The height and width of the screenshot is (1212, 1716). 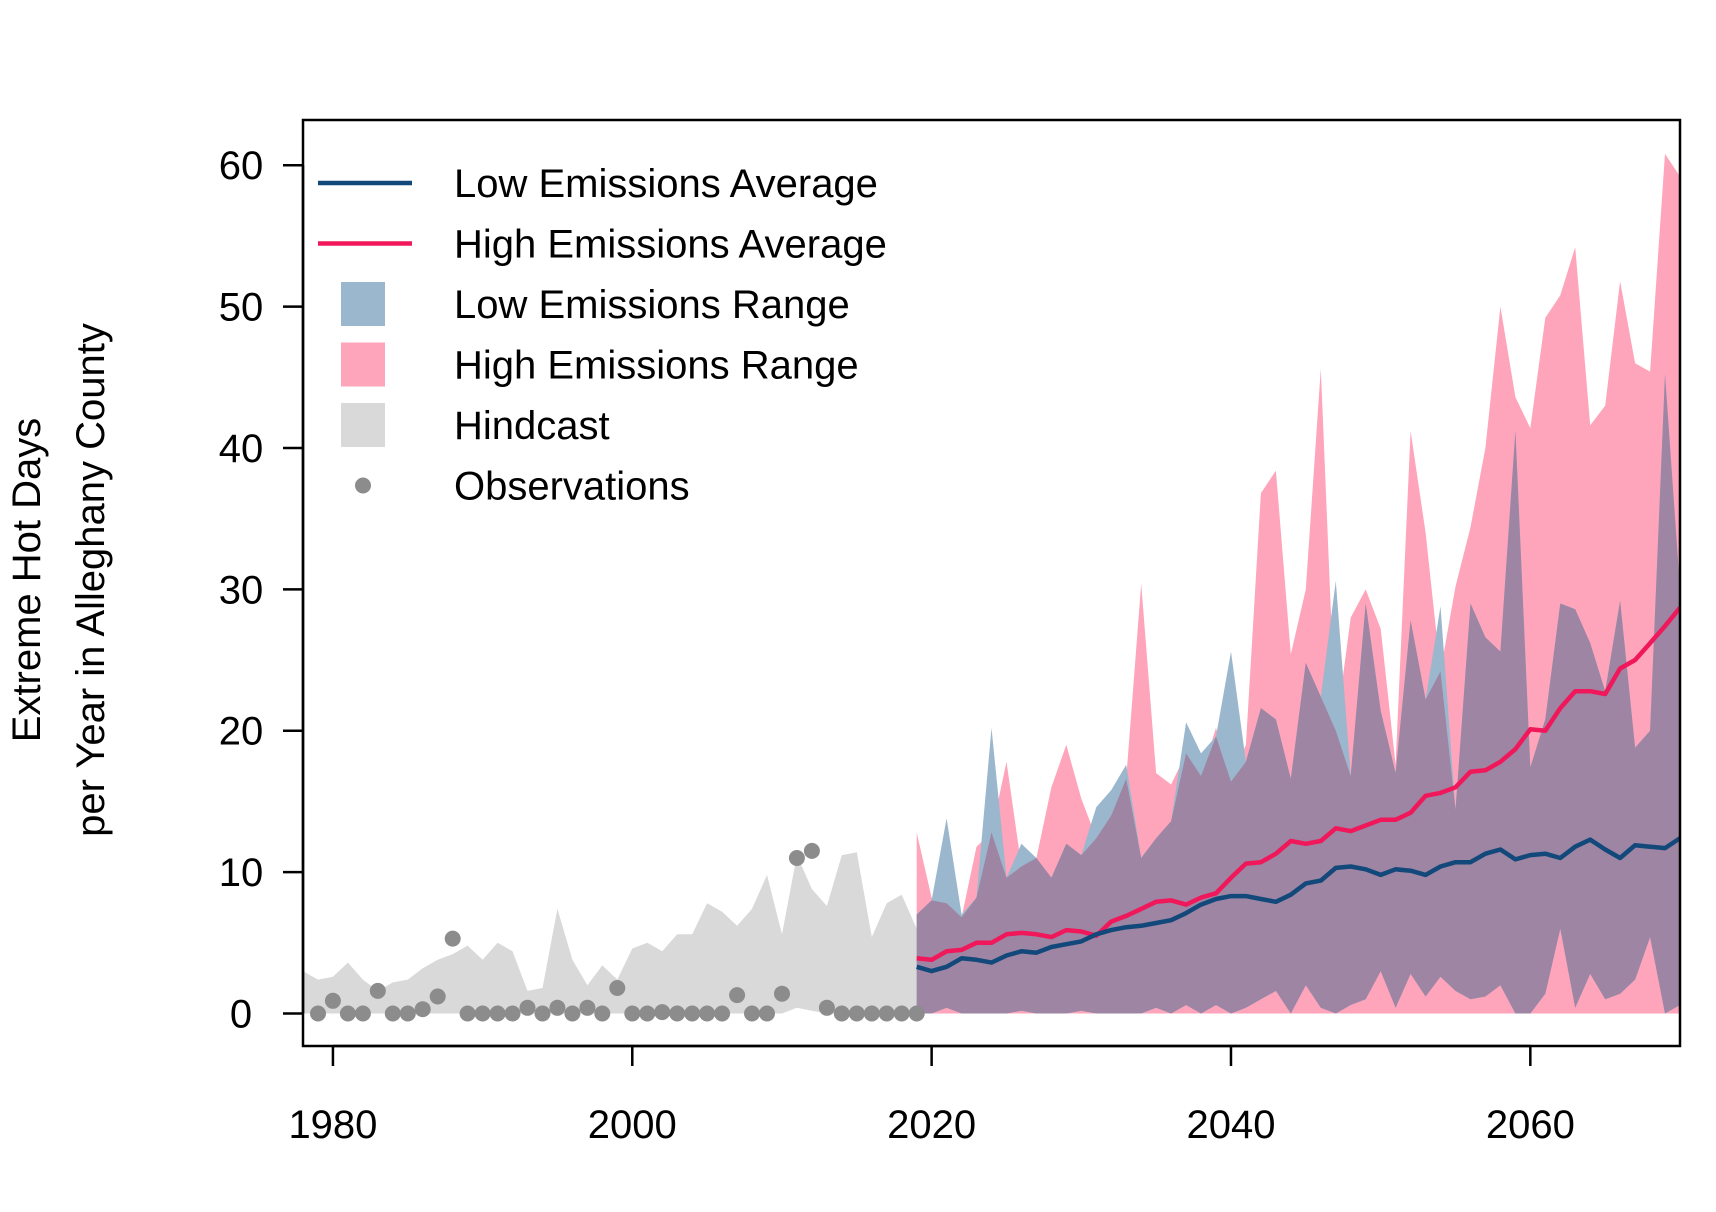 I want to click on average-lines-layer, so click(x=1298, y=790).